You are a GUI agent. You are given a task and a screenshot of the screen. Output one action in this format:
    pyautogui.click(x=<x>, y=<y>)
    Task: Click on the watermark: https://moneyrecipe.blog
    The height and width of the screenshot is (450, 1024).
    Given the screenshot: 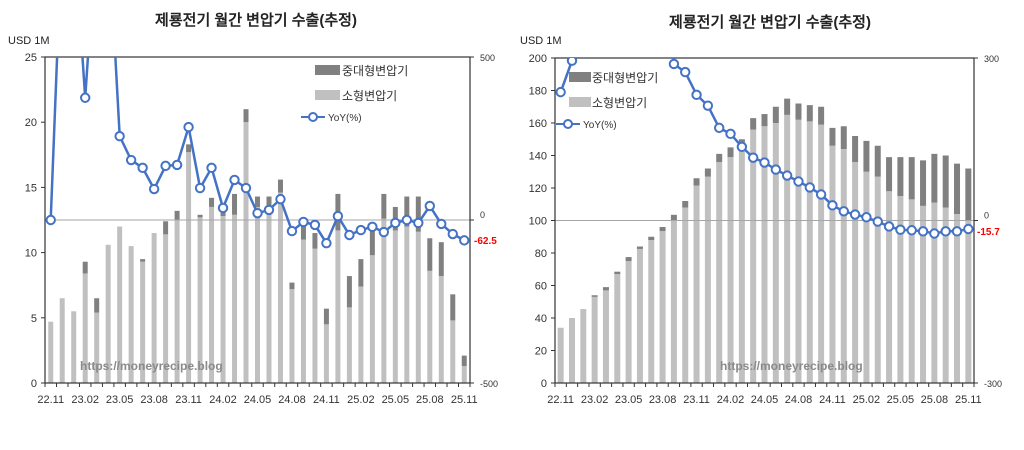 What is the action you would take?
    pyautogui.click(x=791, y=366)
    